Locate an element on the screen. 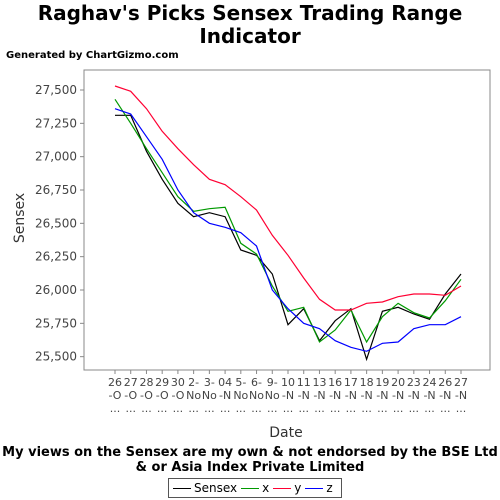  legend-item-z: z is located at coordinates (319, 488).